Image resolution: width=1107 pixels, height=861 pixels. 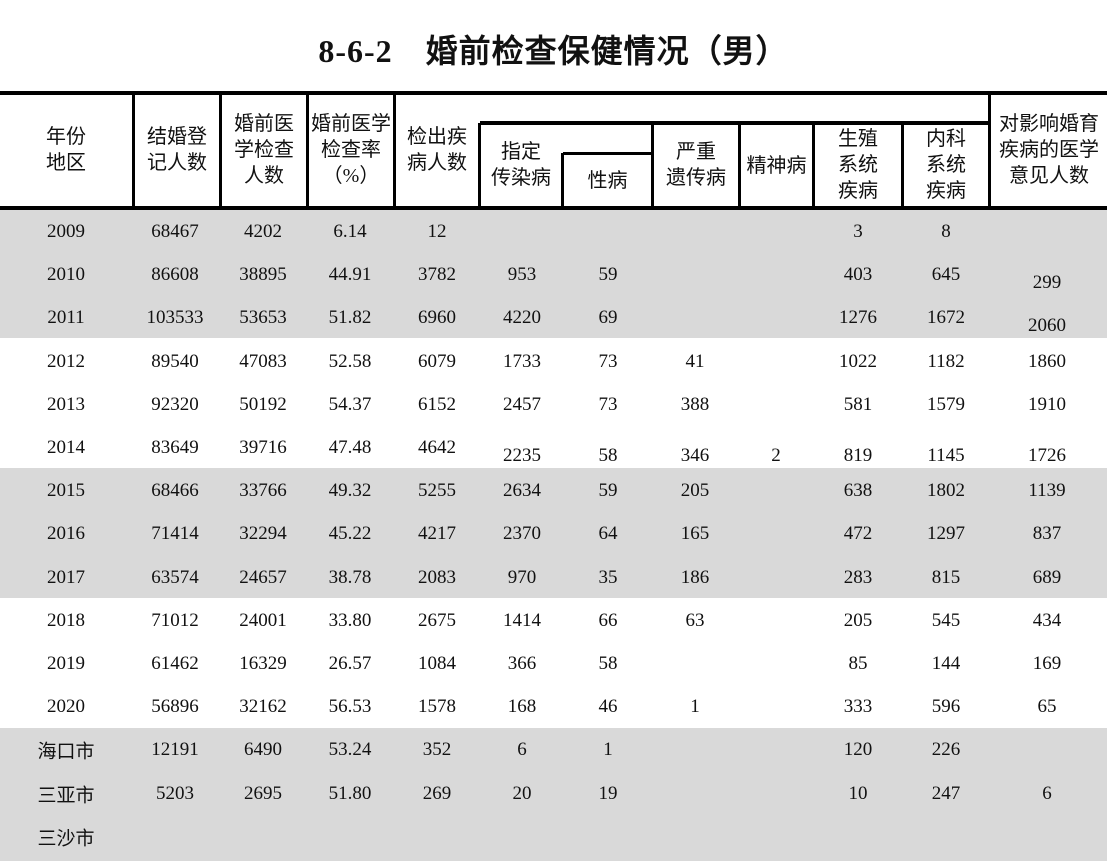 I want to click on table-cell: 226, so click(x=946, y=750).